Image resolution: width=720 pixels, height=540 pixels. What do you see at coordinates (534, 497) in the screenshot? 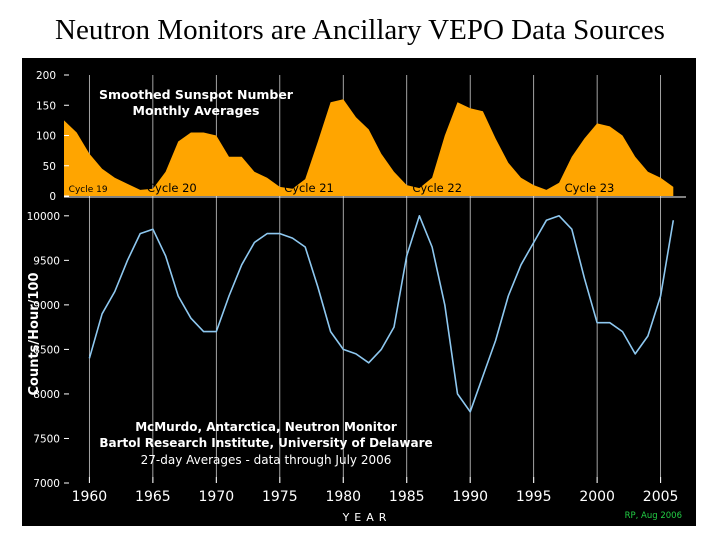
I see `x-tick-label: 1995` at bounding box center [534, 497].